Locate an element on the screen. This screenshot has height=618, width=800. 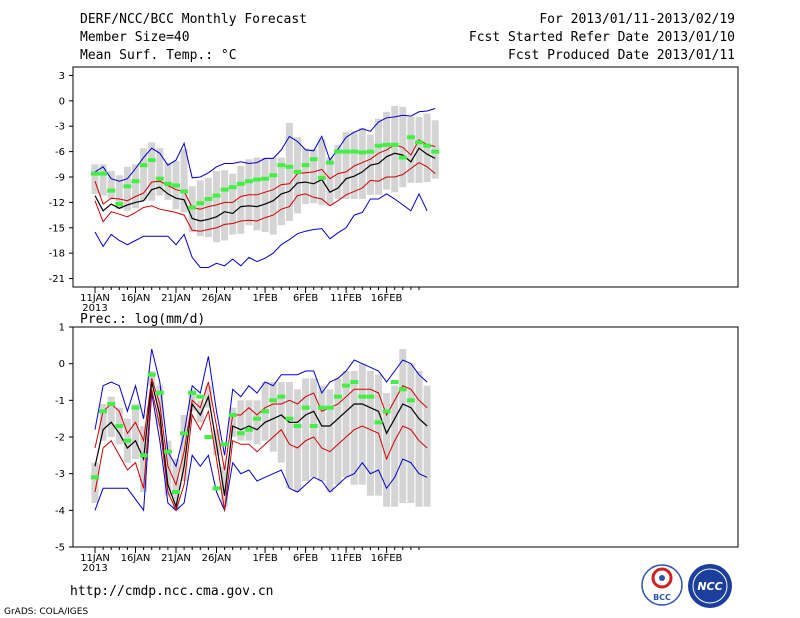
bcc-logo: BCC is located at coordinates (662, 585).